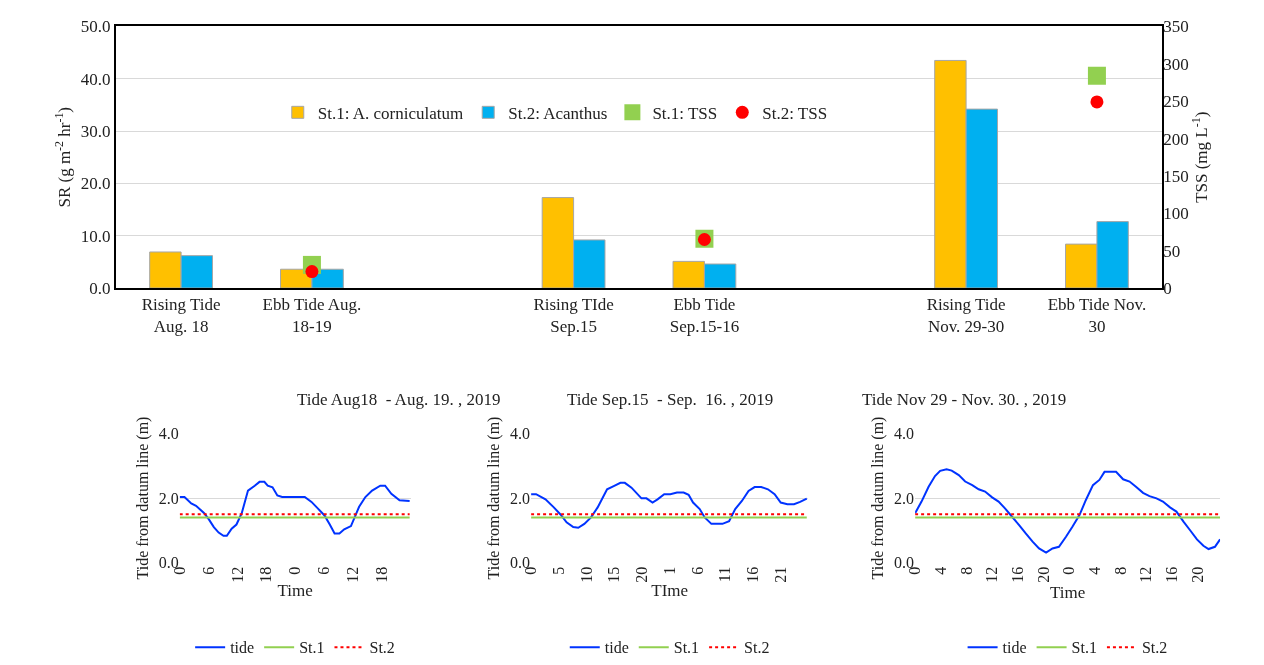 Image resolution: width=1264 pixels, height=665 pixels. I want to click on y2-tick-label: 350, so click(1176, 27).